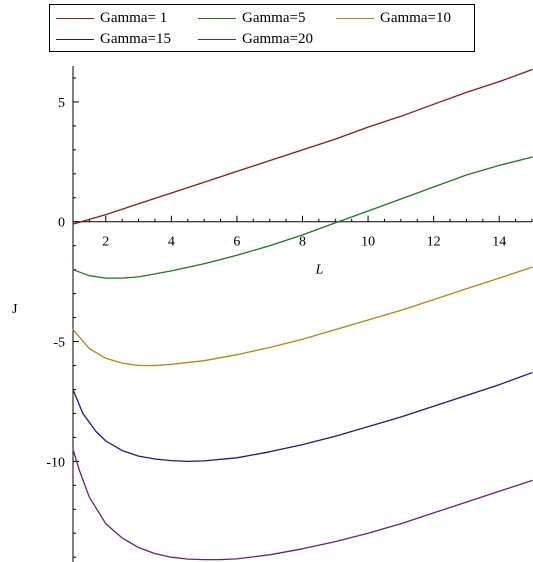 The image size is (533, 562). I want to click on x-tick-label: 8, so click(302, 242).